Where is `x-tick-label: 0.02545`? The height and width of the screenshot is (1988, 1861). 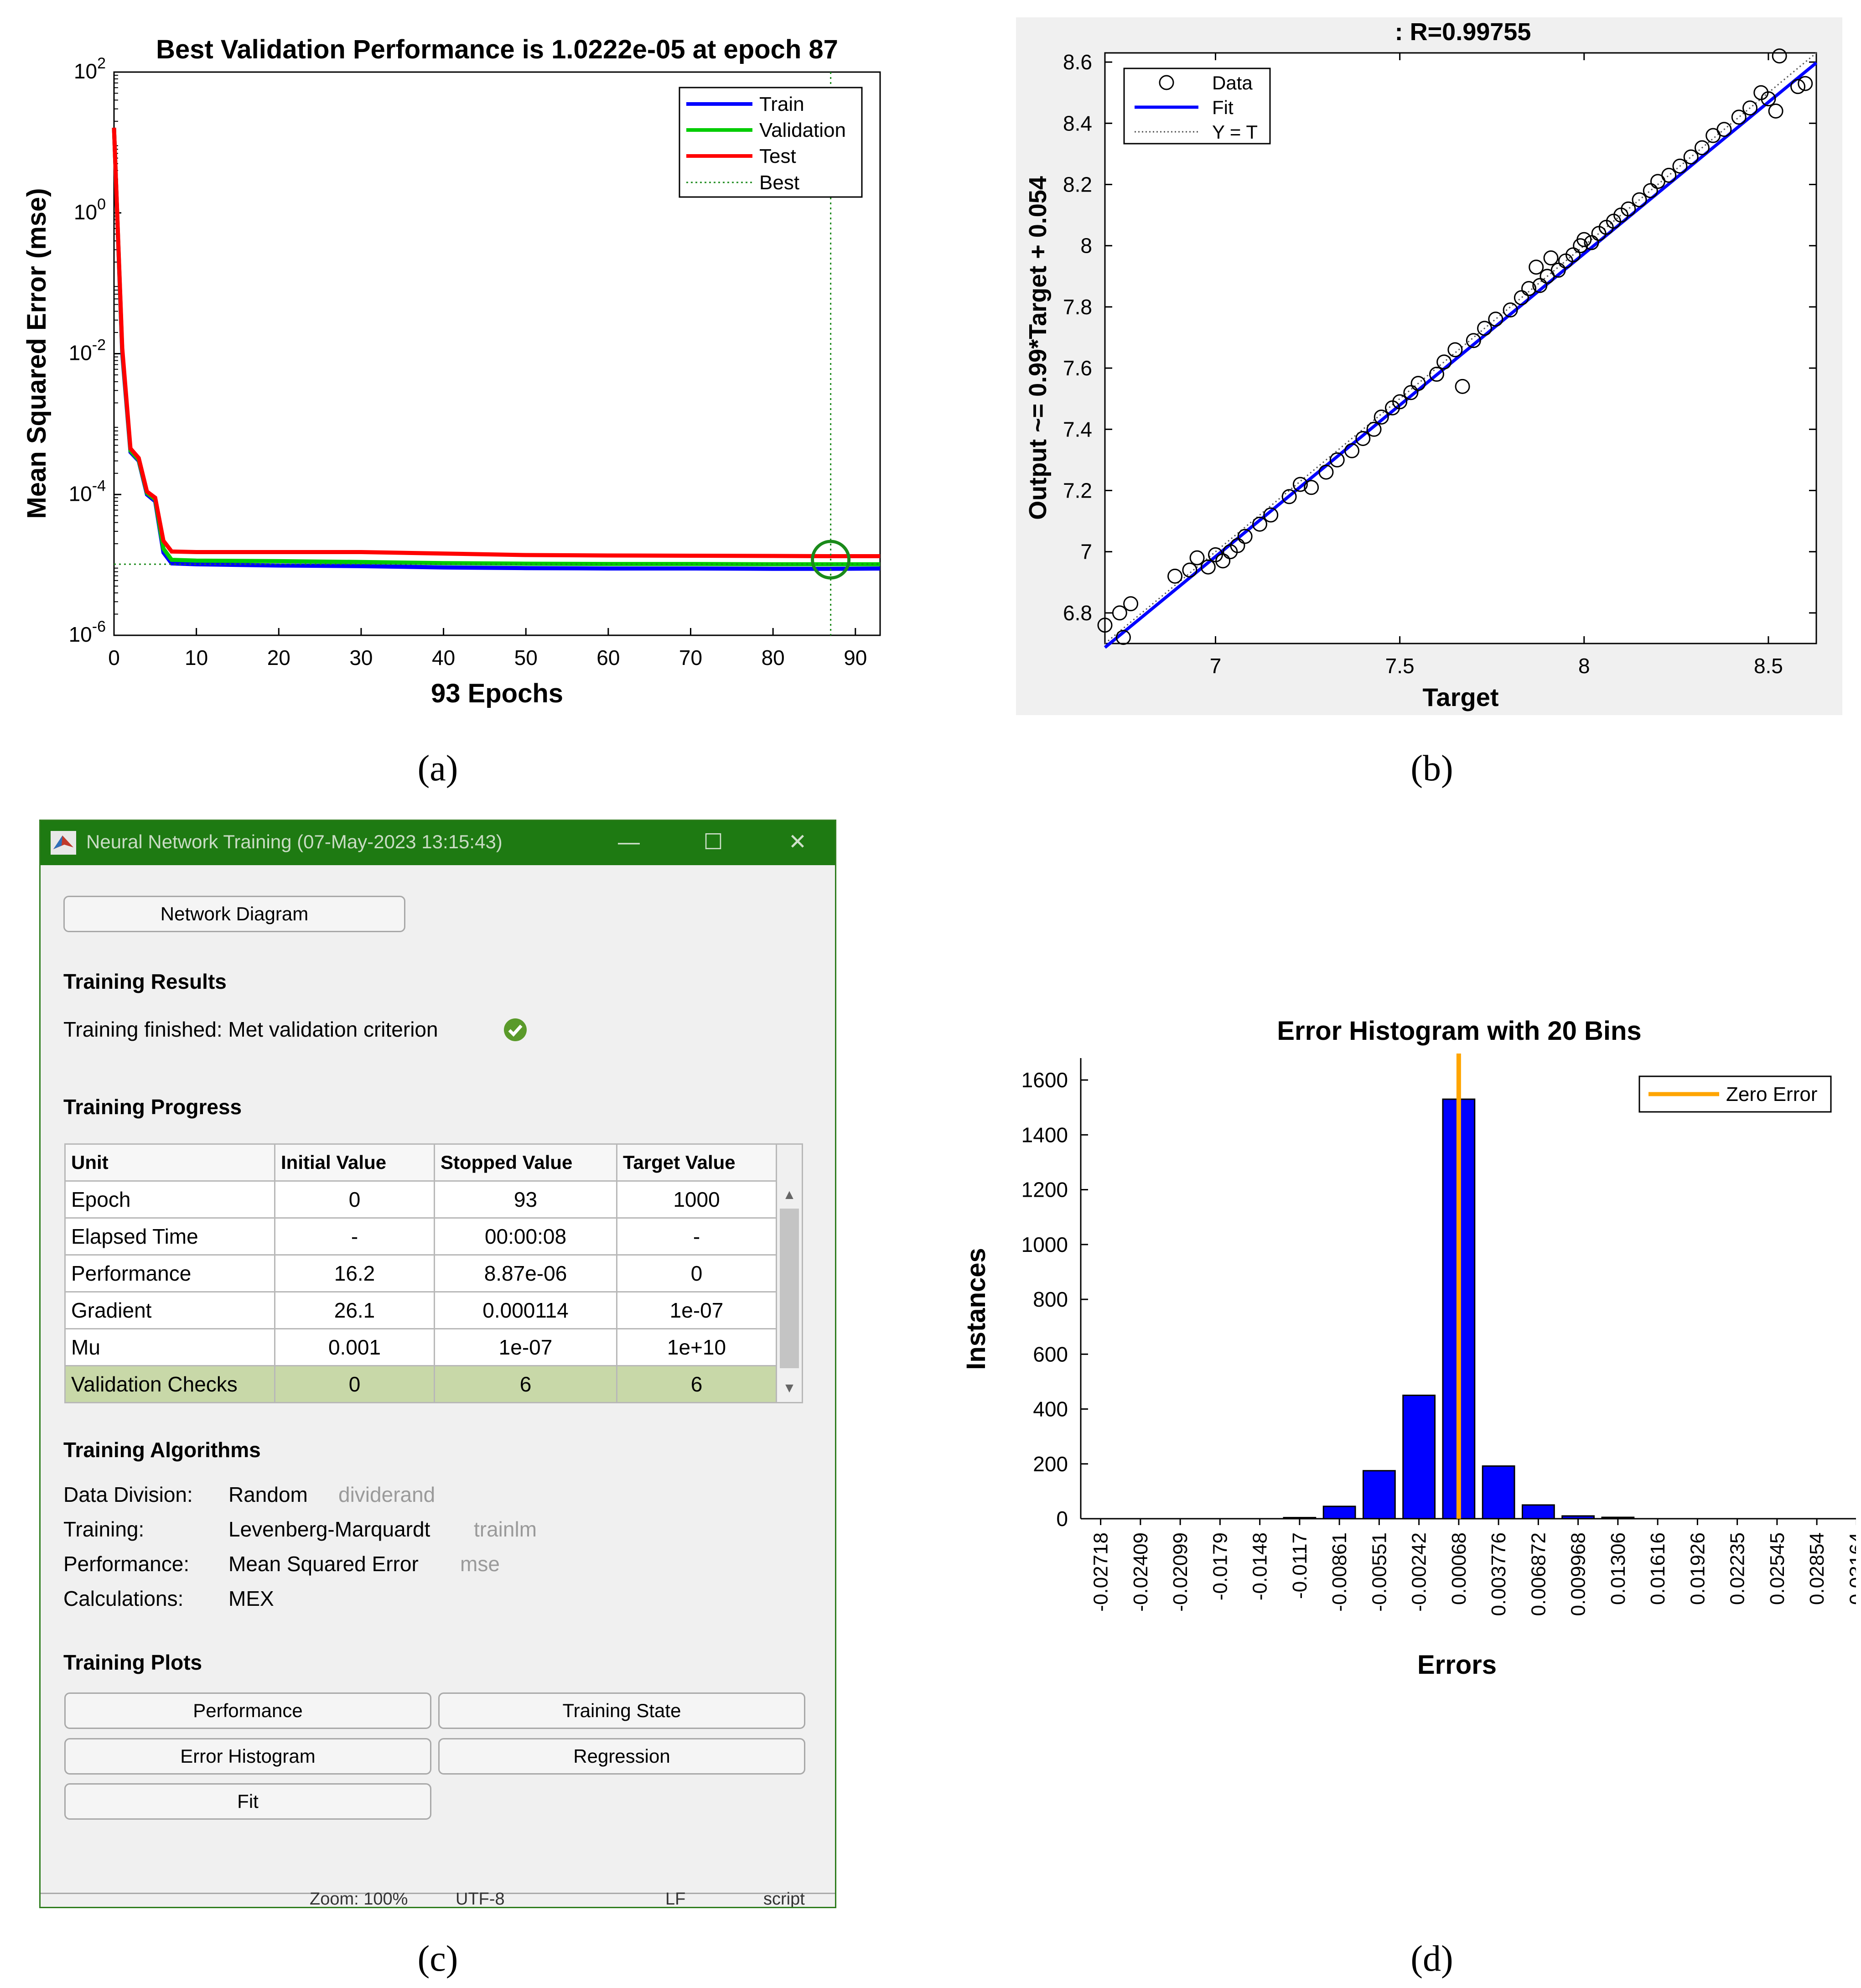 x-tick-label: 0.02545 is located at coordinates (1777, 1568).